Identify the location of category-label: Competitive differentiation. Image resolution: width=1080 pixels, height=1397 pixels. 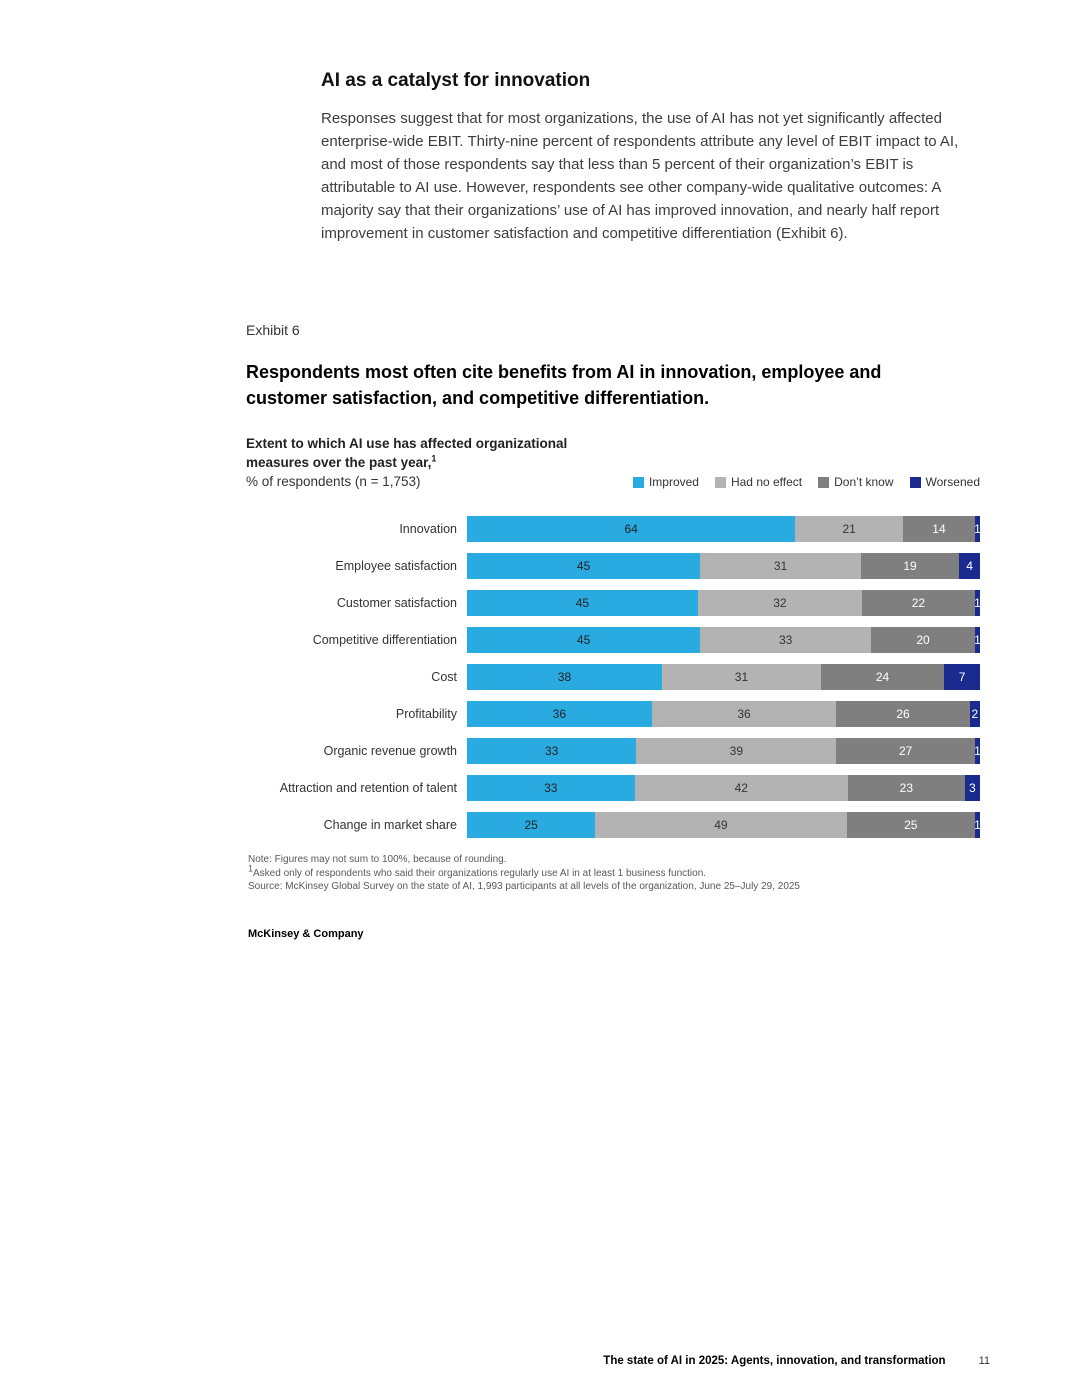
(384, 640).